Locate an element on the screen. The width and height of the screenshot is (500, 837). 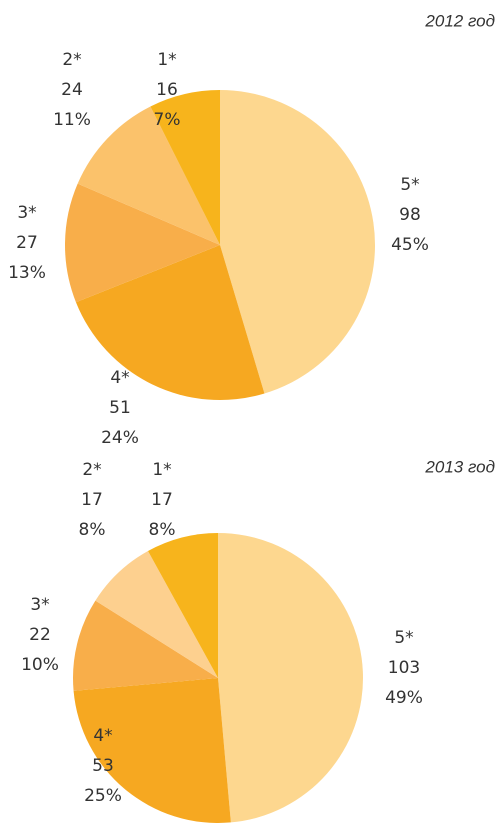
slice-percent: 25% is located at coordinates (103, 796).